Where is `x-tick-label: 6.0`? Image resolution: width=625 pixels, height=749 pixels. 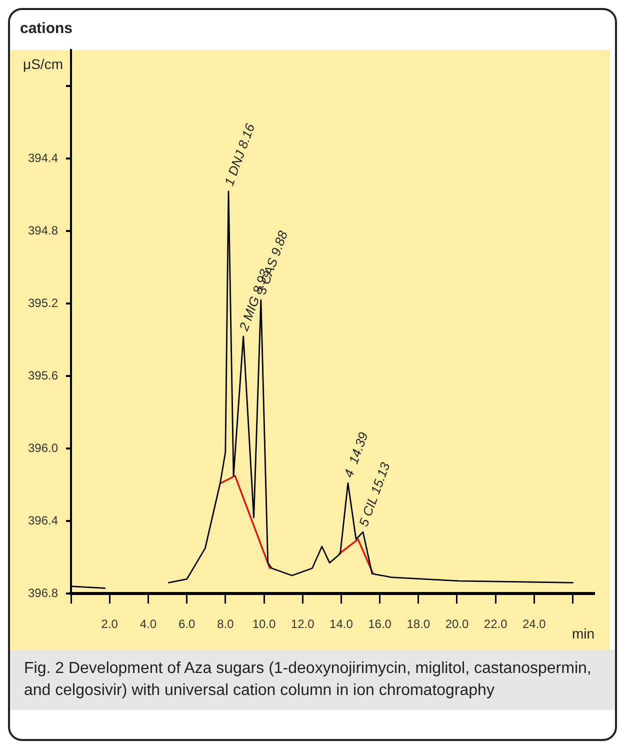 x-tick-label: 6.0 is located at coordinates (187, 624).